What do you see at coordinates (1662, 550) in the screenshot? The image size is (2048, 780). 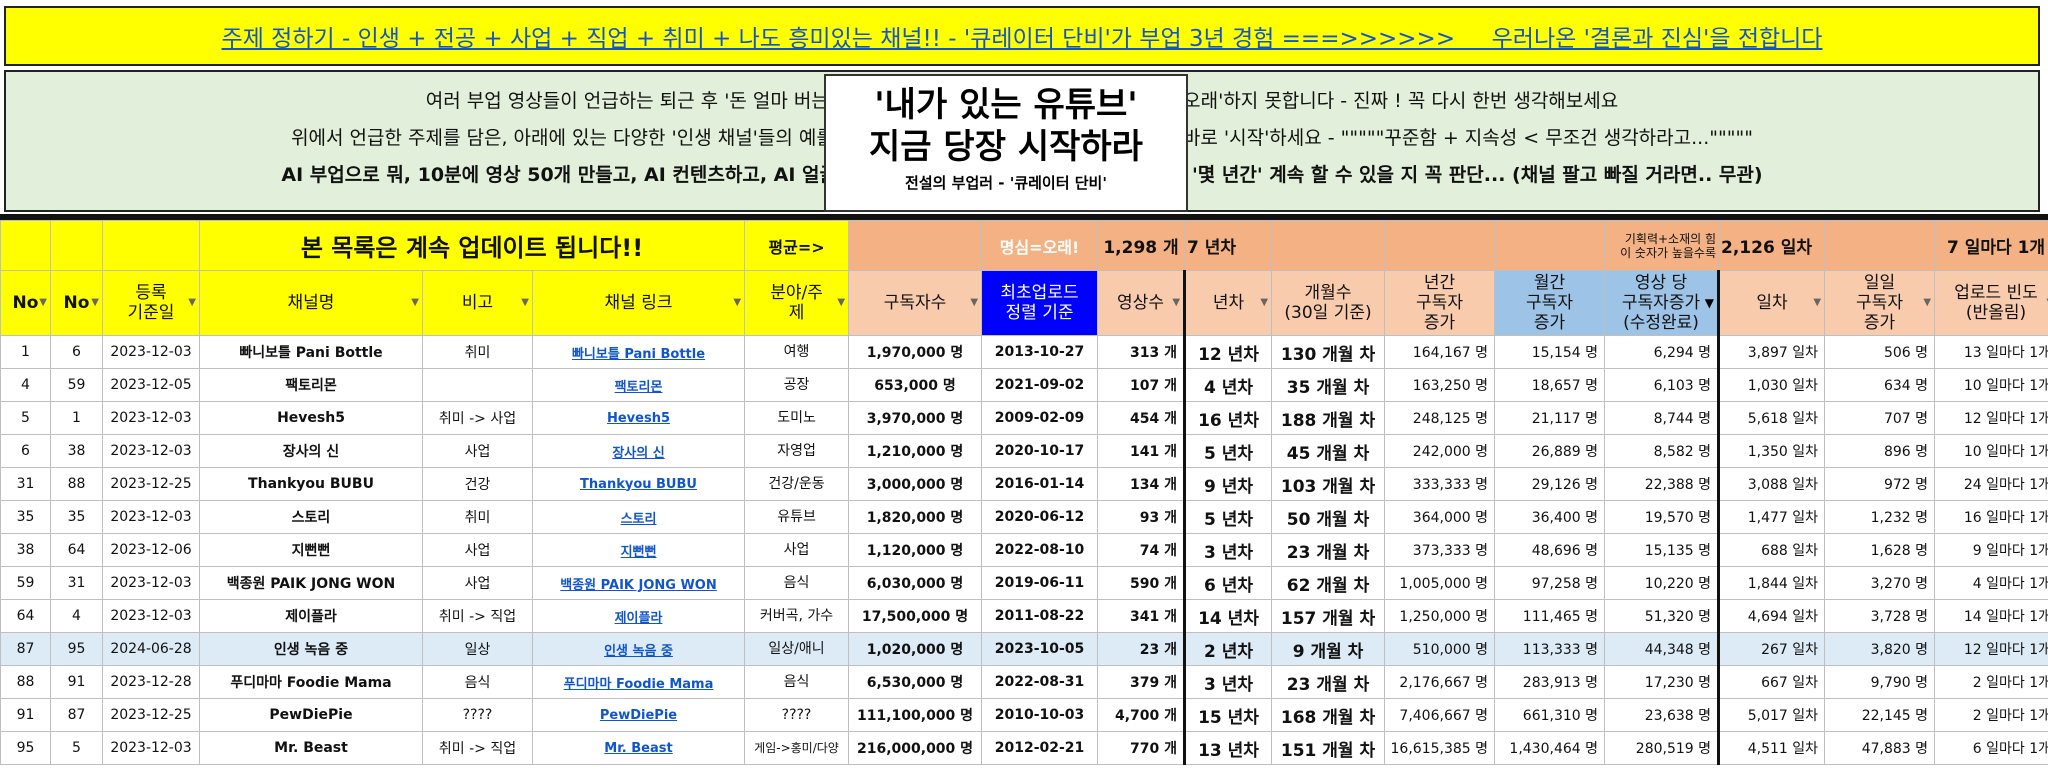 I see `per-video-cell: 15,135 명` at bounding box center [1662, 550].